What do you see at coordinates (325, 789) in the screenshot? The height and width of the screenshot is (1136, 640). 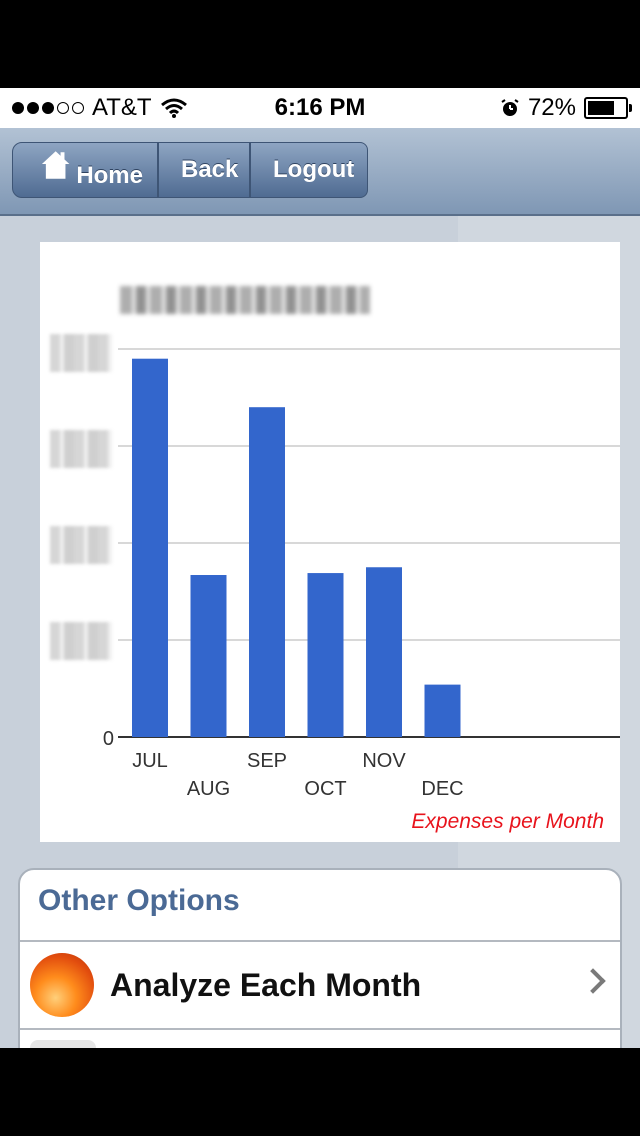 I see `x-tick-label: OCT` at bounding box center [325, 789].